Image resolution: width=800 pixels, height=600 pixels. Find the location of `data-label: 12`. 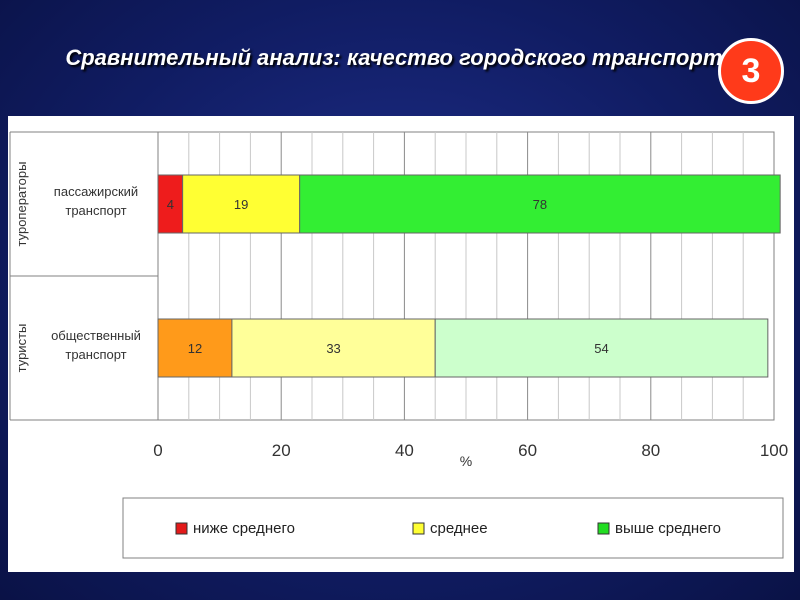

data-label: 12 is located at coordinates (195, 348).